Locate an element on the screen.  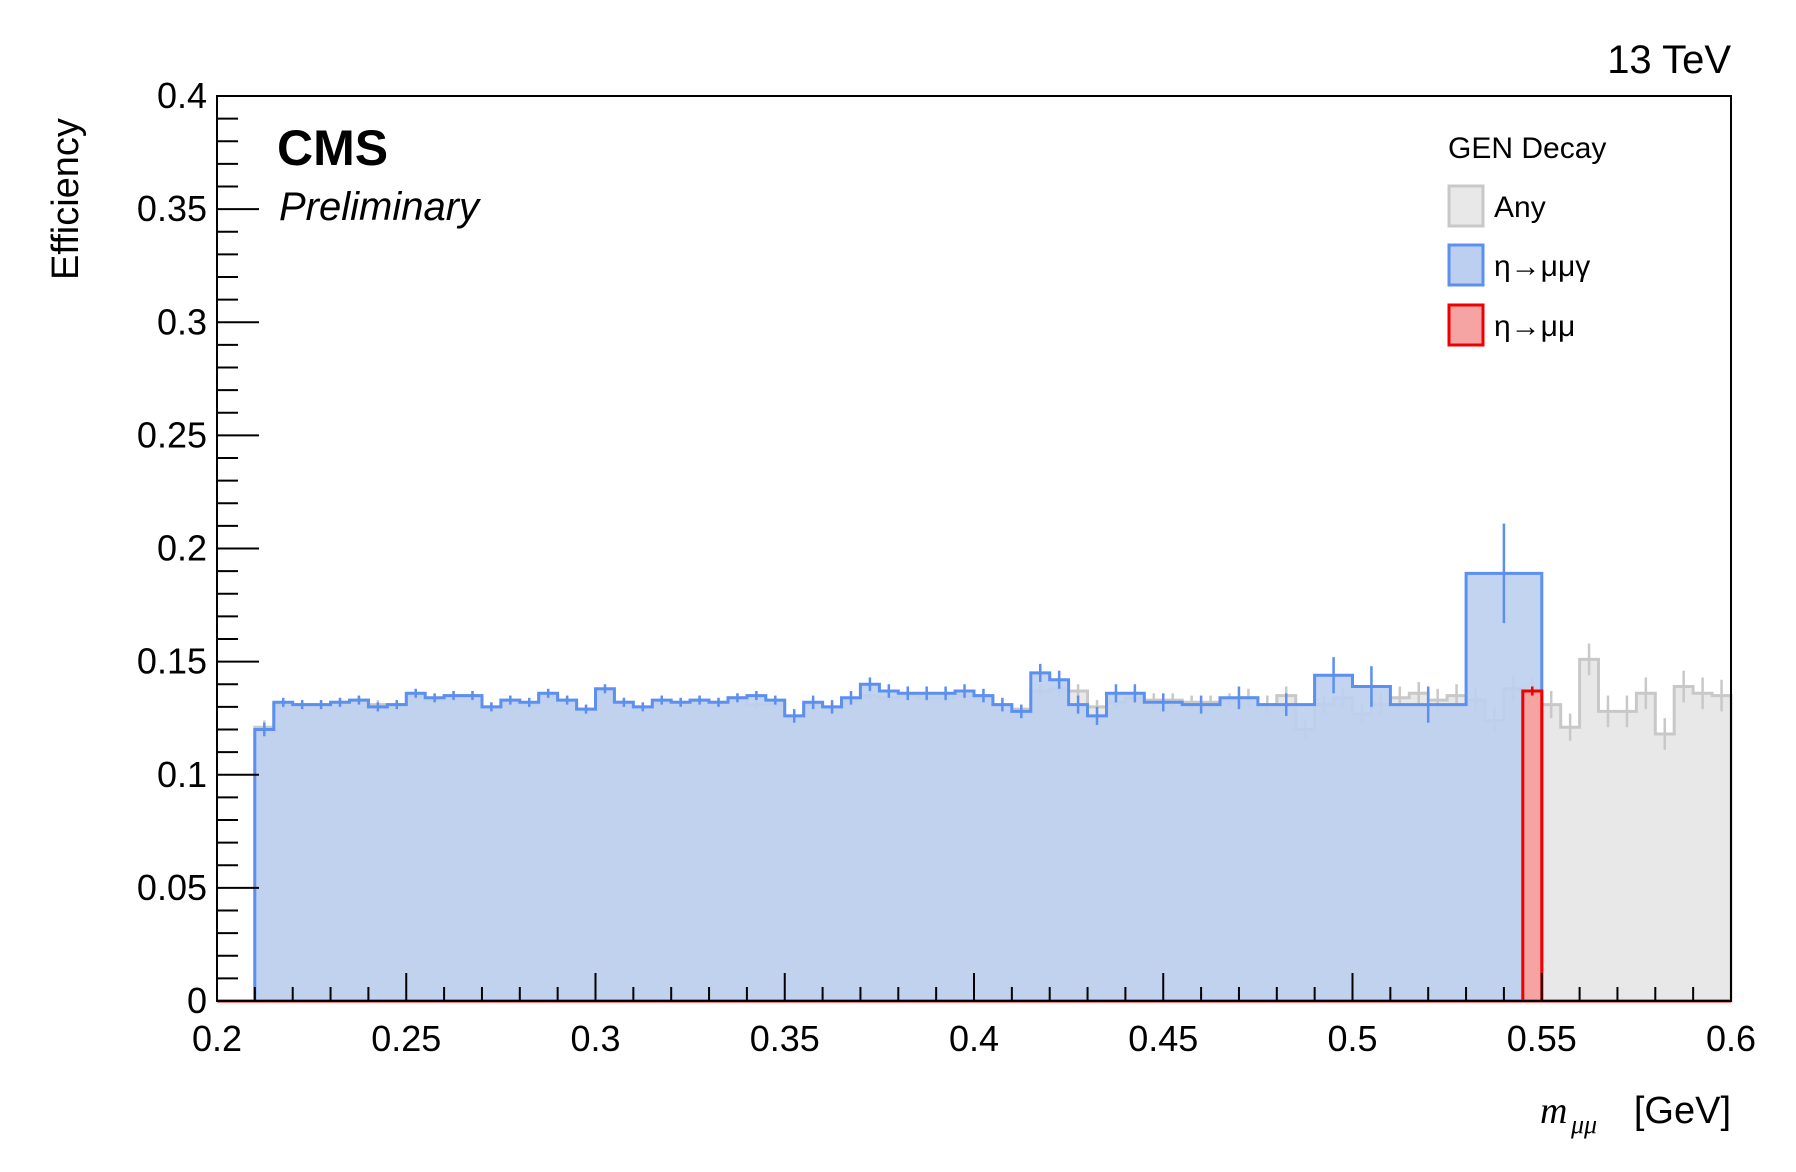
x-axis-variable: m is located at coordinates (1553, 1111).